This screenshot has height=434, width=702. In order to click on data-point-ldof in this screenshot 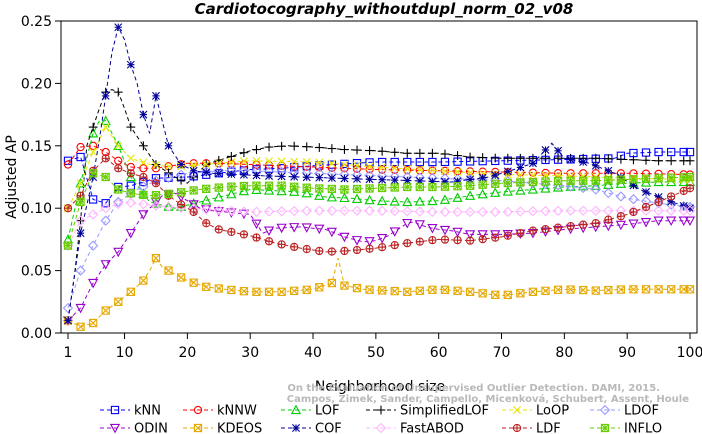, I will do `click(595, 189)`.